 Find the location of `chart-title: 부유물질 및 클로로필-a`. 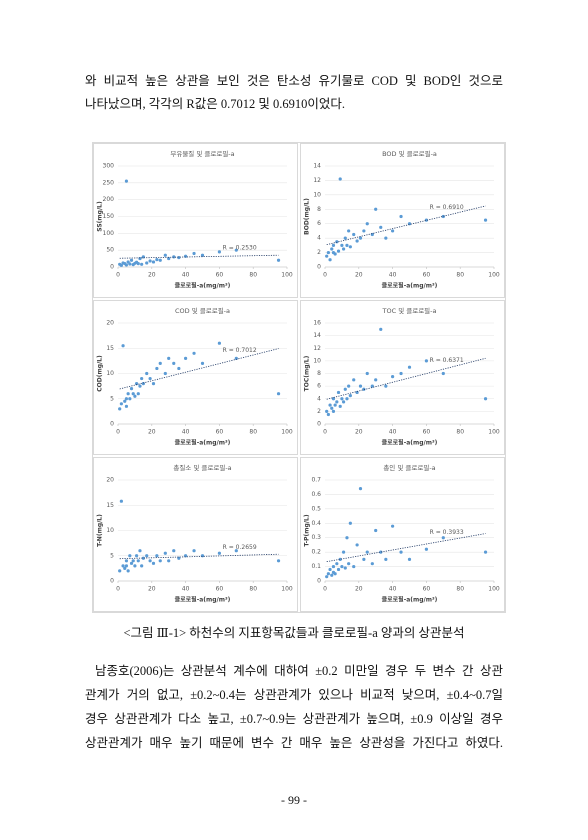

chart-title: 부유물질 및 클로로필-a is located at coordinates (202, 154).